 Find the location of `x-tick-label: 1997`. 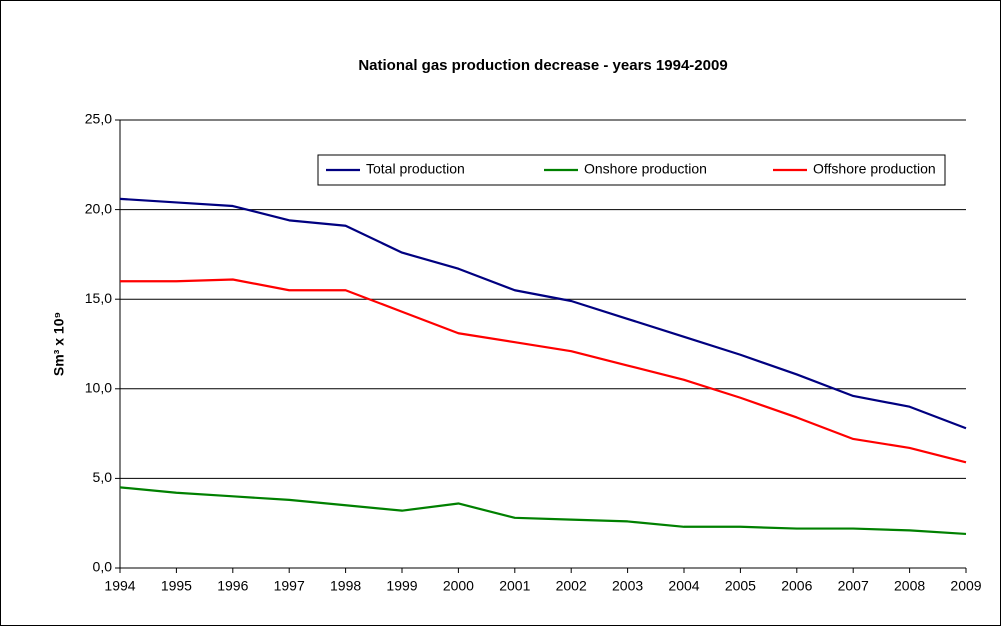

x-tick-label: 1997 is located at coordinates (289, 586).